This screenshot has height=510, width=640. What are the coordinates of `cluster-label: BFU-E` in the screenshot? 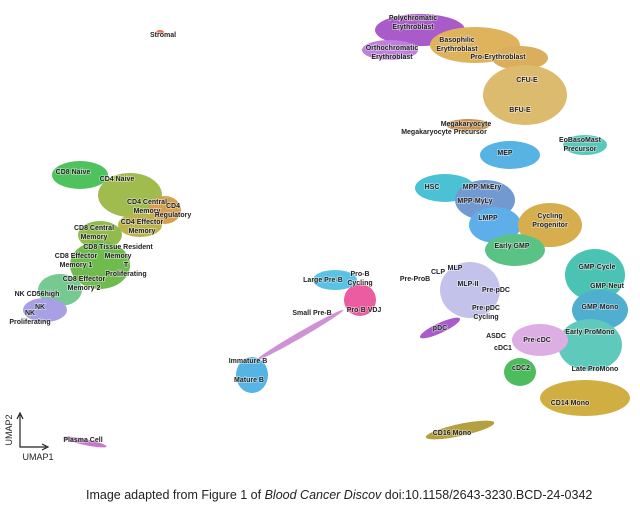 It's located at (520, 110).